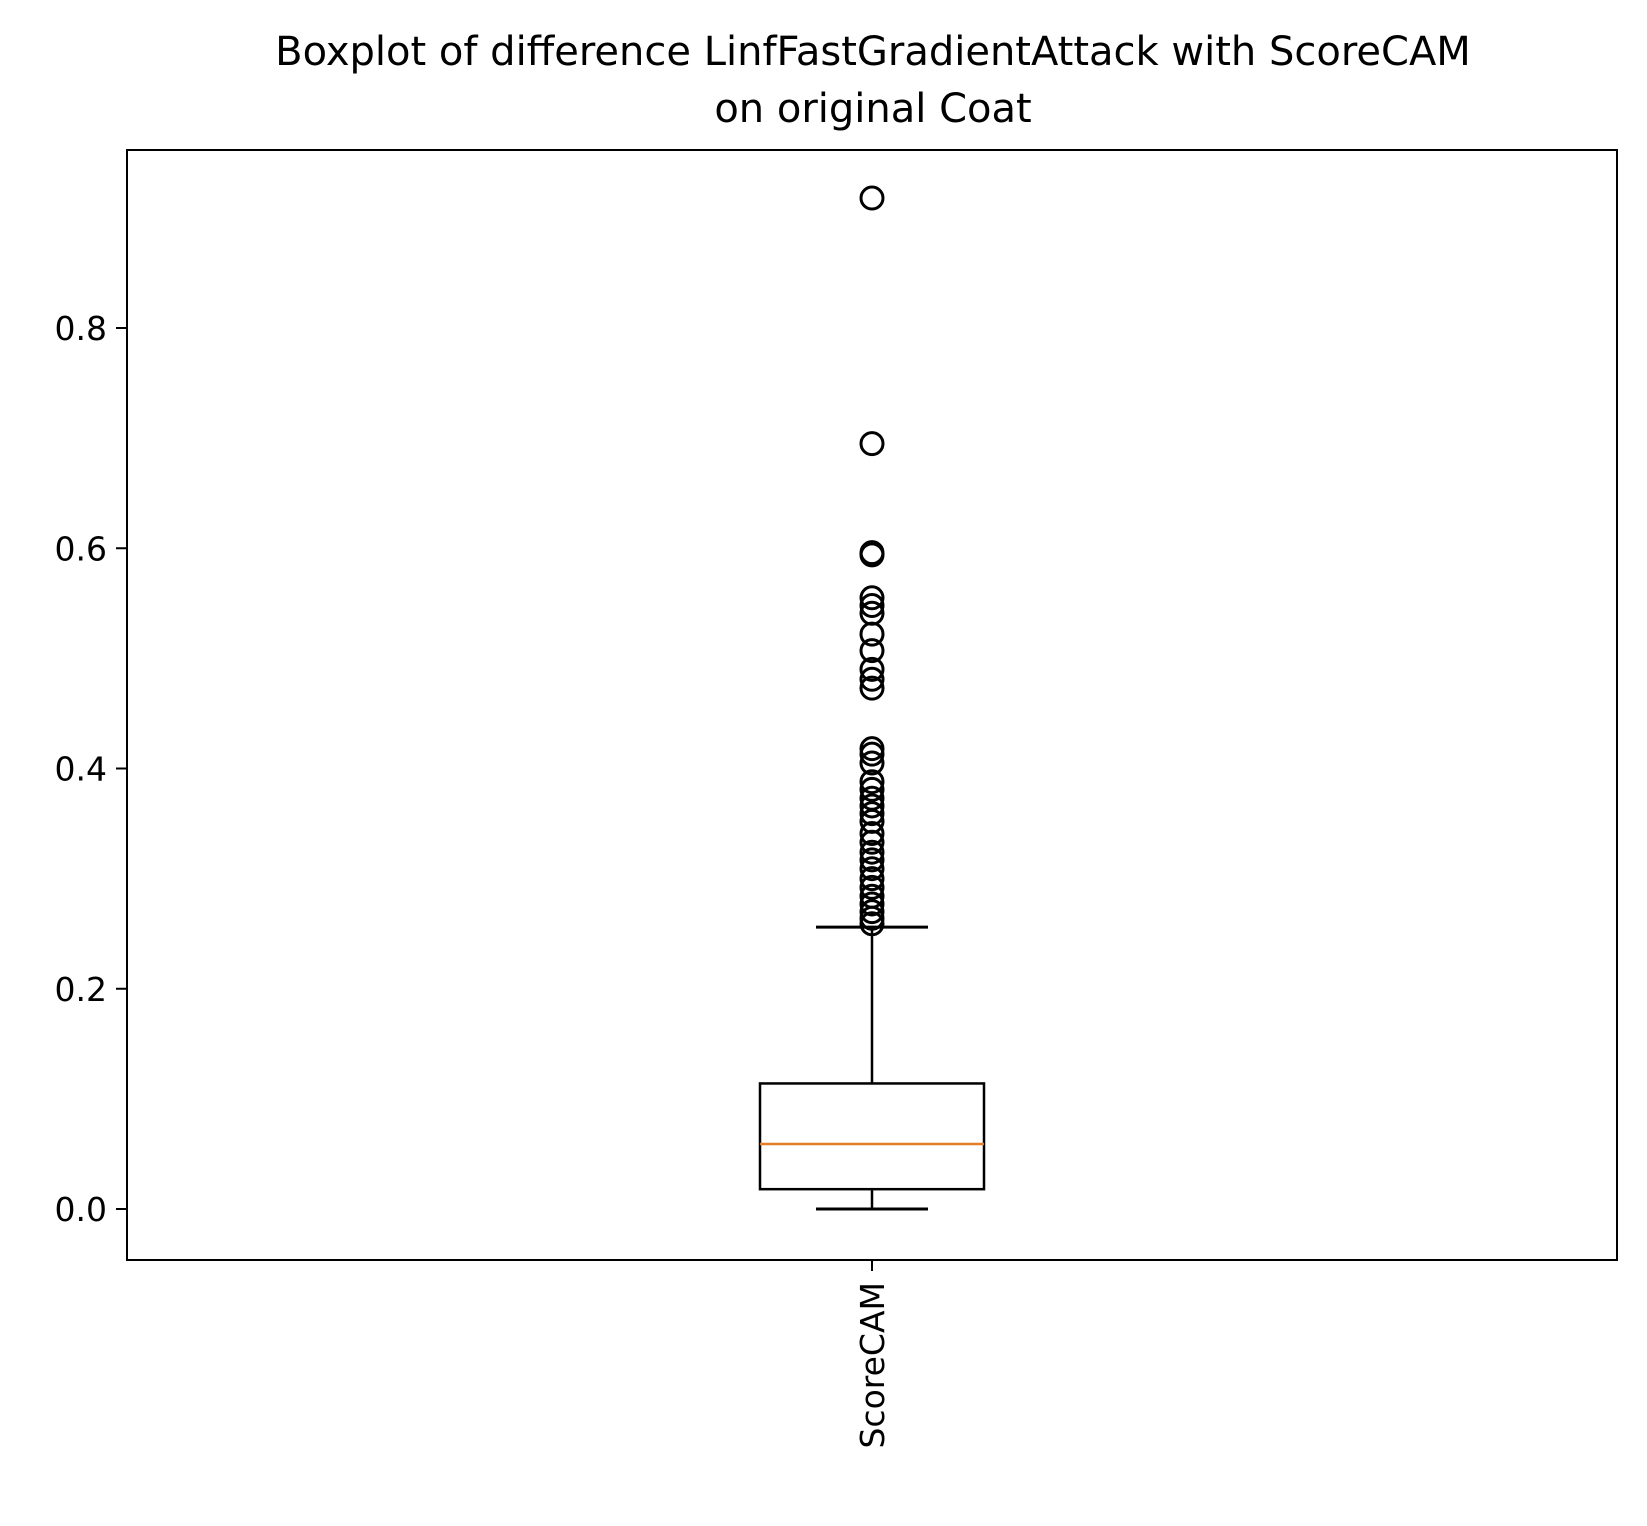 This screenshot has height=1526, width=1647. Describe the element at coordinates (872, 1136) in the screenshot. I see `iqr-box` at that location.